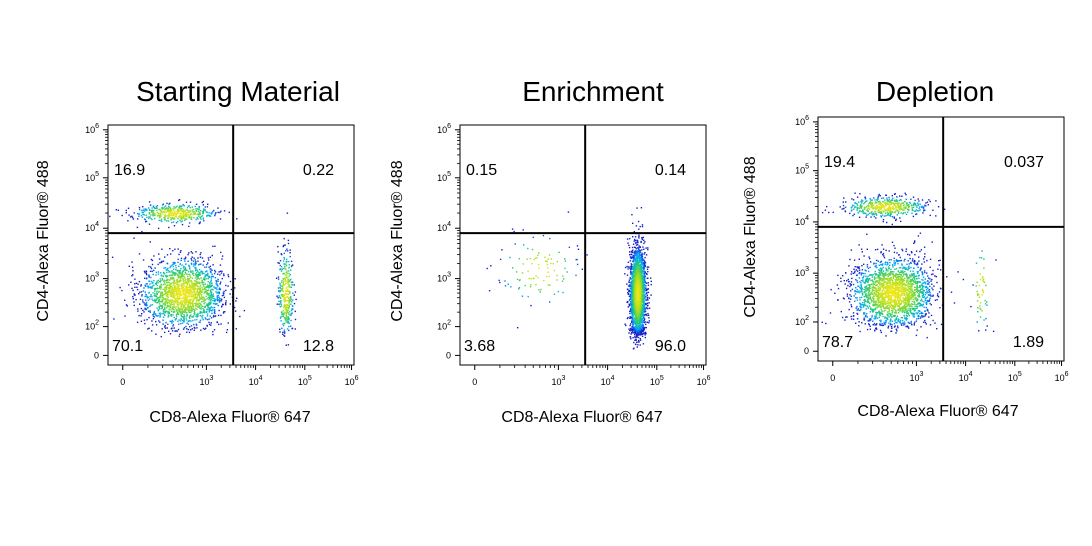 This screenshot has width=1092, height=546. Describe the element at coordinates (583, 245) in the screenshot. I see `plot-frame` at that location.